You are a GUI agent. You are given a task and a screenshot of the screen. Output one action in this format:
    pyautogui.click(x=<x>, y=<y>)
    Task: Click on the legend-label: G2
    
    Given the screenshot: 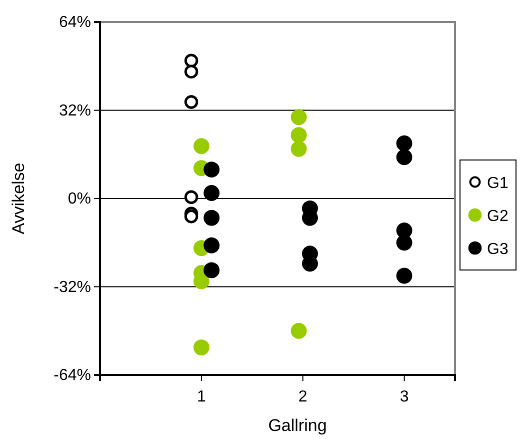 What is the action you would take?
    pyautogui.click(x=497, y=216)
    